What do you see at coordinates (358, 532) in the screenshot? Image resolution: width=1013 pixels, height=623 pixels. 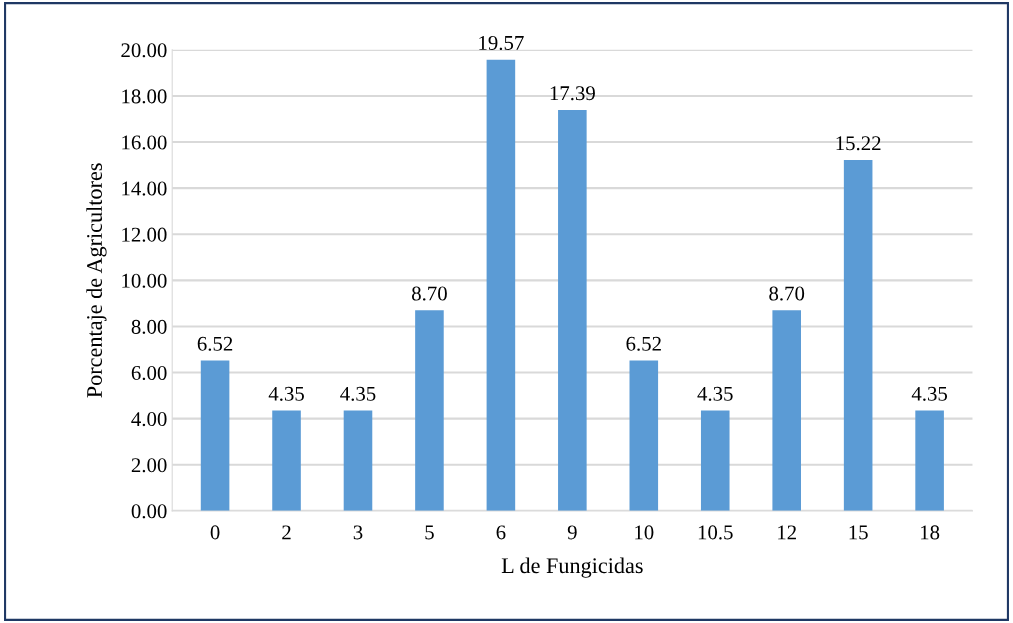 I see `x-tick-label: 3` at bounding box center [358, 532].